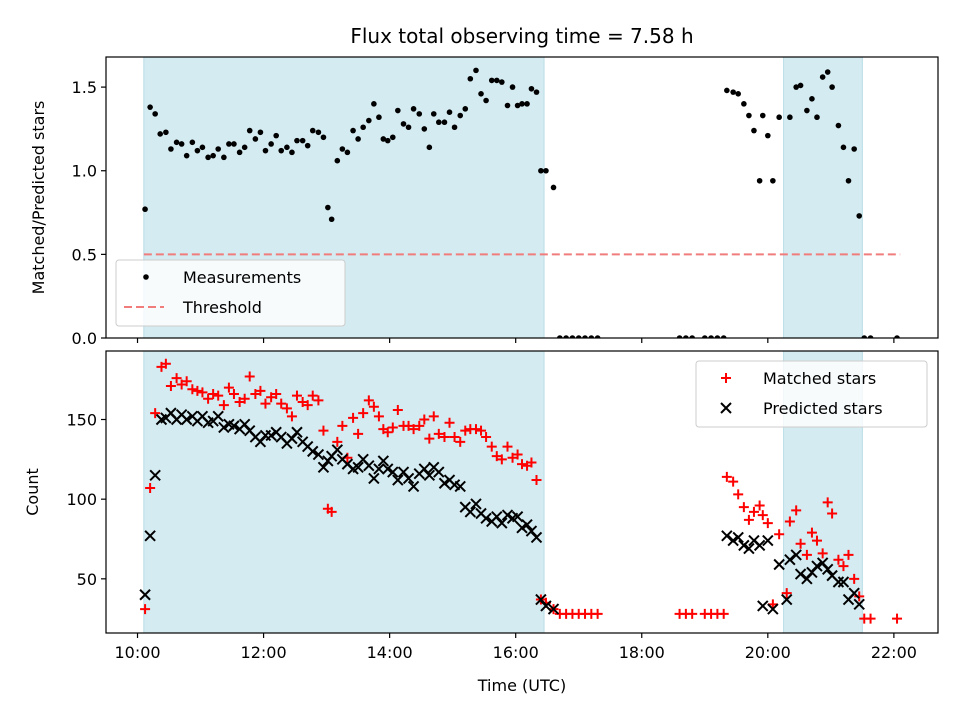 This screenshot has width=960, height=724. What do you see at coordinates (242, 277) in the screenshot?
I see `legend-label: Measurements` at bounding box center [242, 277].